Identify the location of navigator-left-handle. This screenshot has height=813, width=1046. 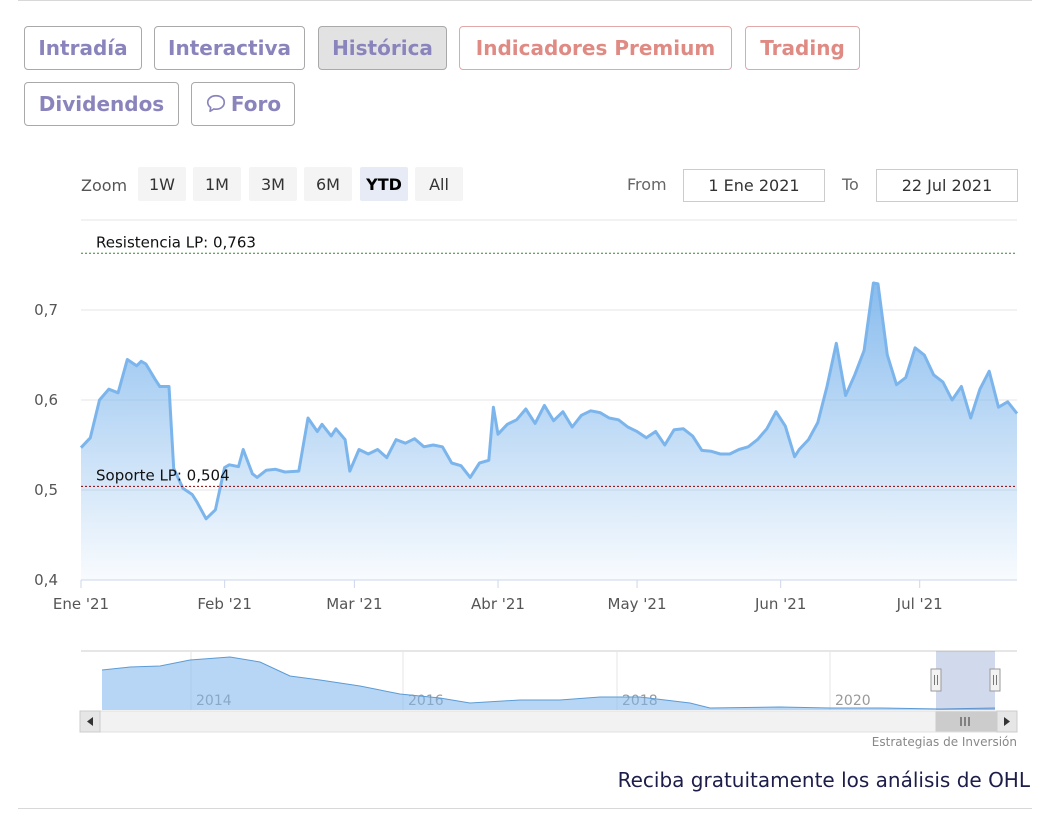
(936, 680).